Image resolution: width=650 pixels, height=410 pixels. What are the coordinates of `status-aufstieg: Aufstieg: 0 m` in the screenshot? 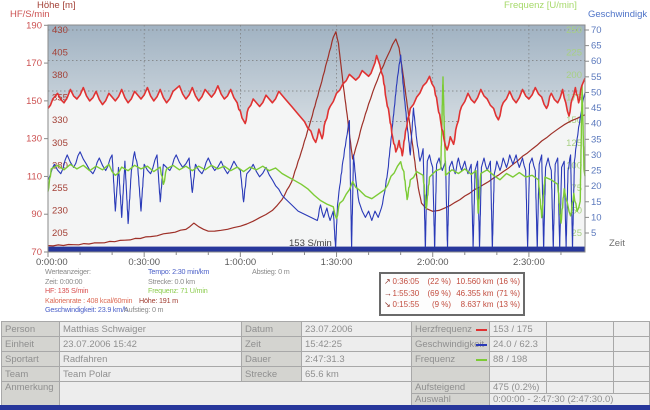 It's located at (144, 309).